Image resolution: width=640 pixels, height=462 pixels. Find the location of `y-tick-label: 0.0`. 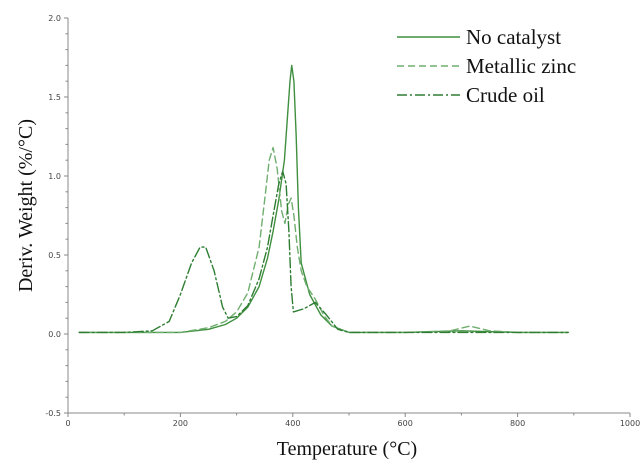

y-tick-label: 0.0 is located at coordinates (54, 334).